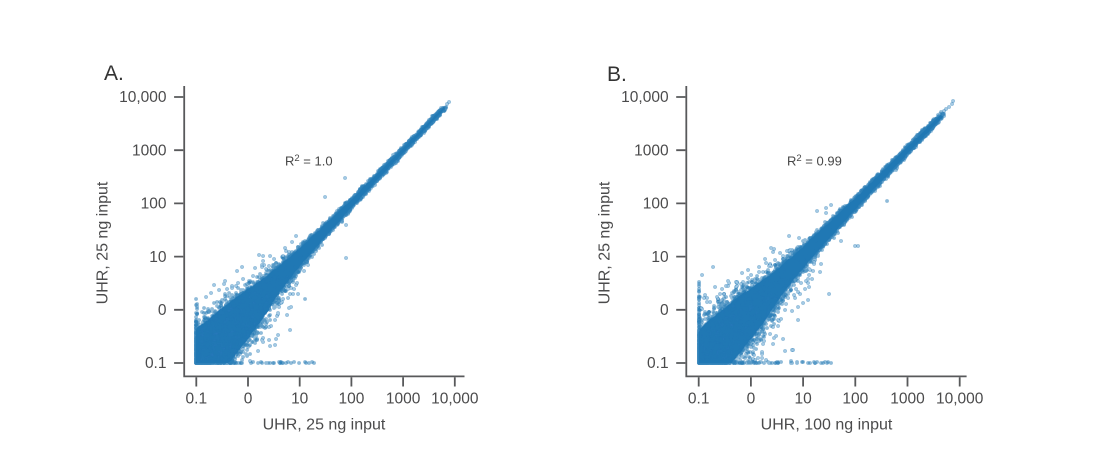 The height and width of the screenshot is (475, 1103). I want to click on svg-text: R2 = 1.0, so click(309, 161).